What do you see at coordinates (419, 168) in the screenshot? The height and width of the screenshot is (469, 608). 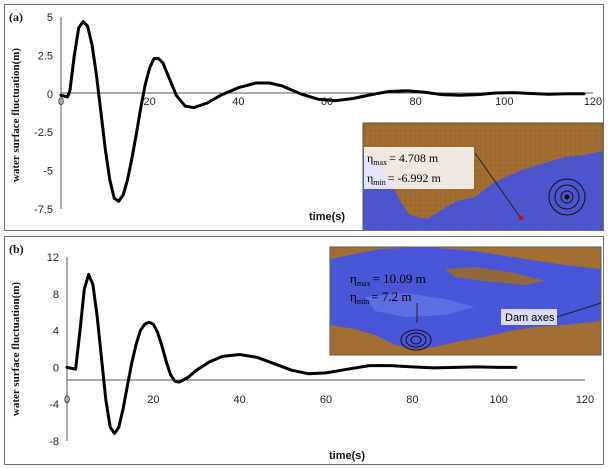 I see `inset-a-label-box` at bounding box center [419, 168].